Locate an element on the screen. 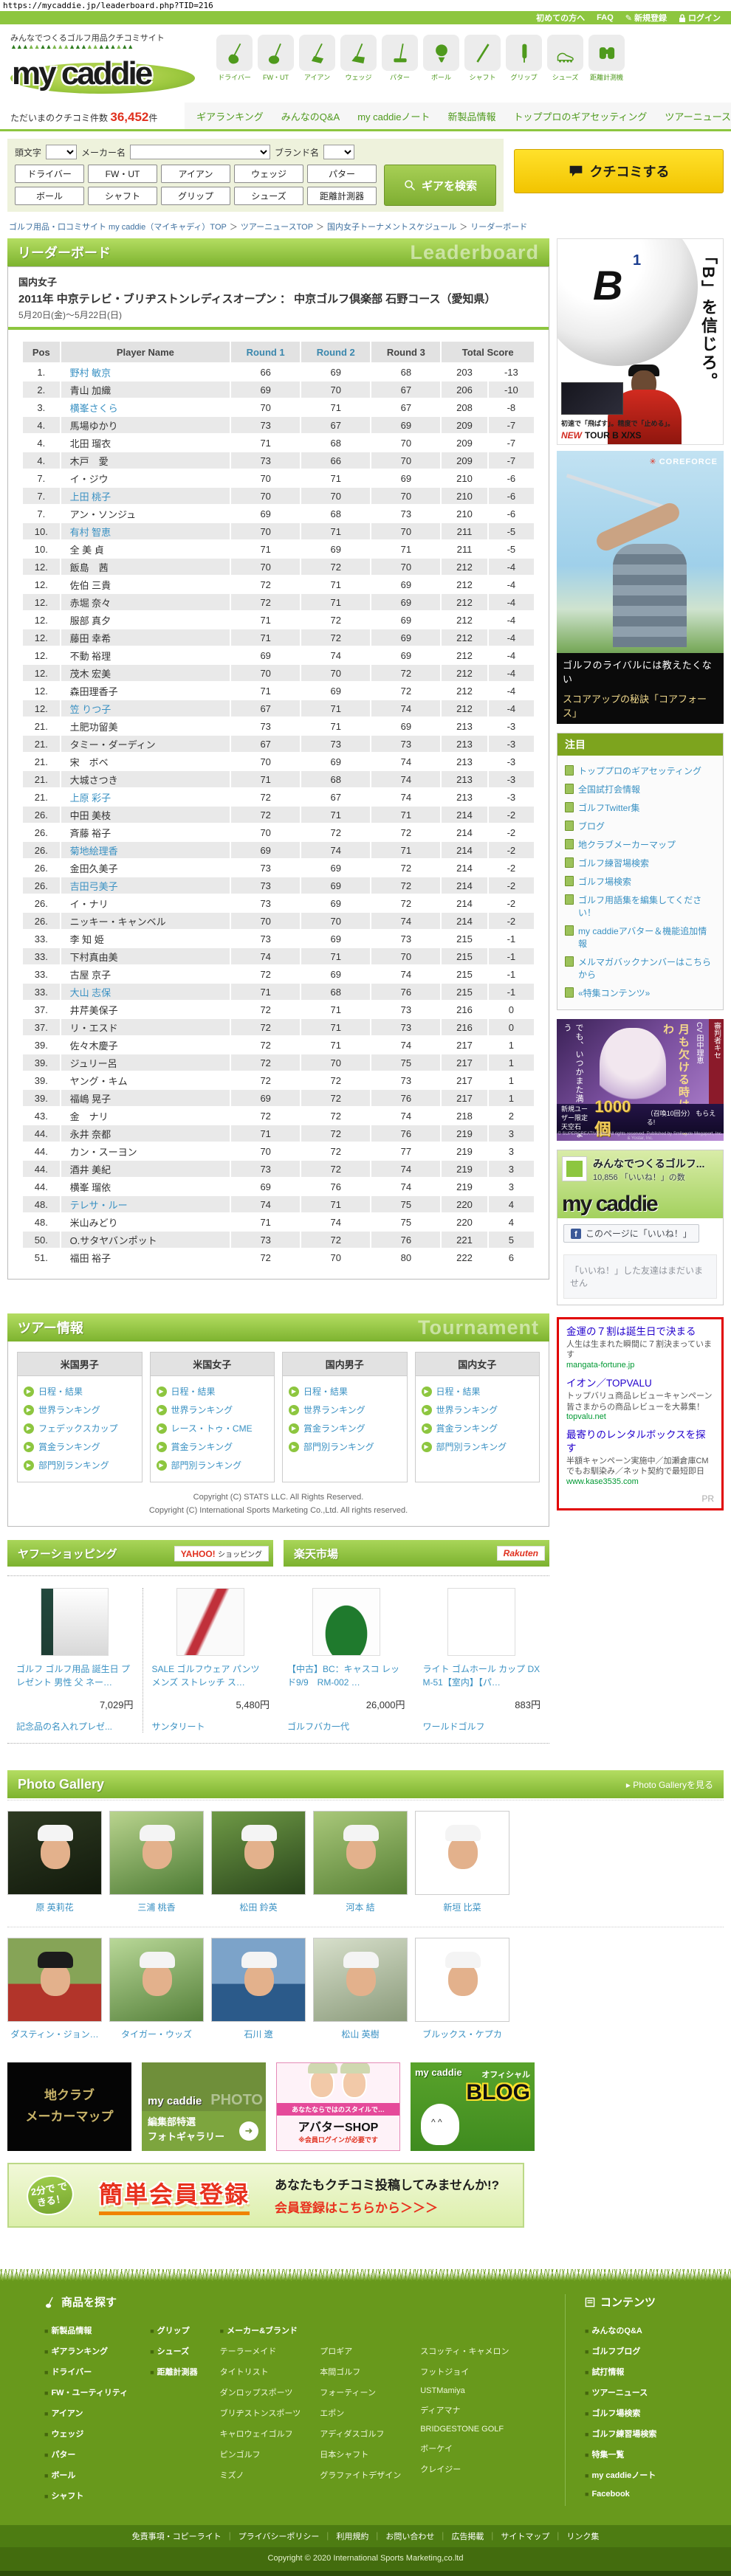 This screenshot has height=2576, width=731. category-rangefinder: 距離計測機 is located at coordinates (606, 66).